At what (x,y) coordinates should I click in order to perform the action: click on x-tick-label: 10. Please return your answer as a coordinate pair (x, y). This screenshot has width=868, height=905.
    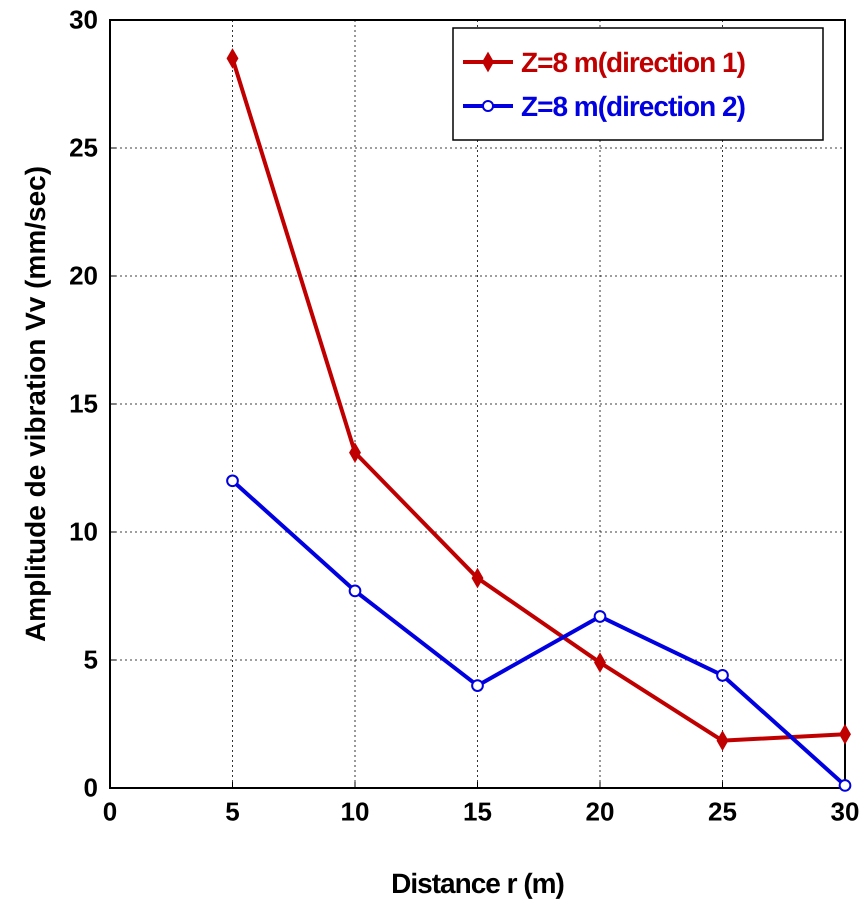
    Looking at the image, I should click on (355, 811).